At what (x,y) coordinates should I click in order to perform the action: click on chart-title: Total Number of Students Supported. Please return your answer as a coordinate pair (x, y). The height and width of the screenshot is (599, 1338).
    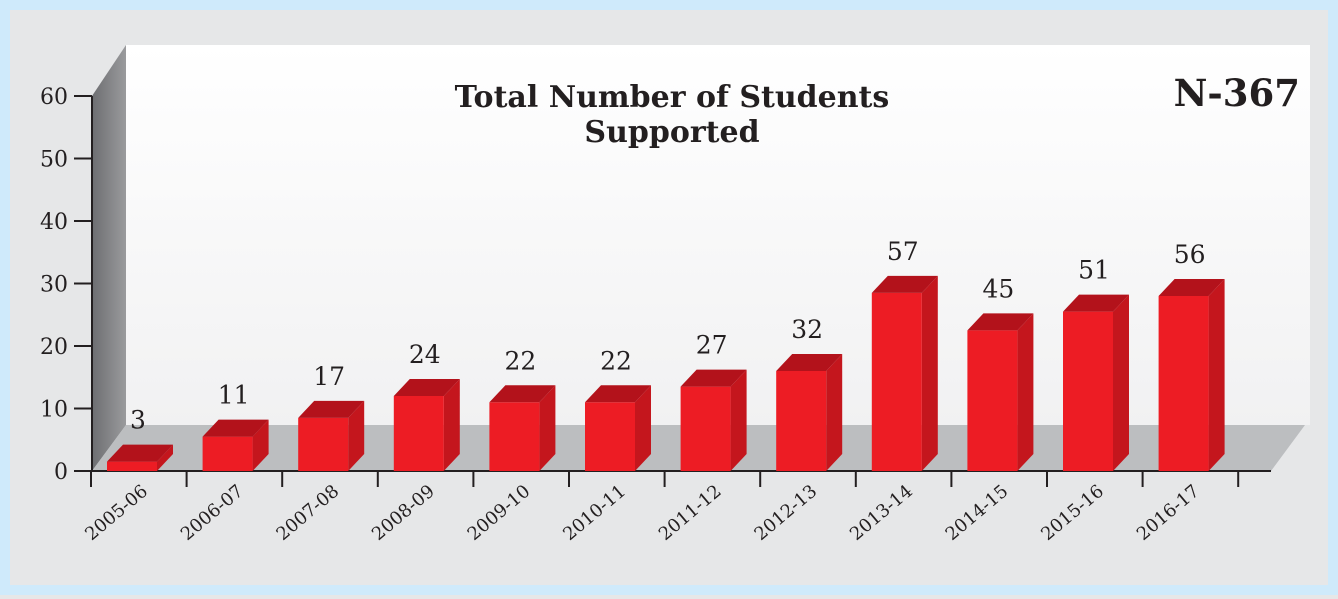
    Looking at the image, I should click on (672, 115).